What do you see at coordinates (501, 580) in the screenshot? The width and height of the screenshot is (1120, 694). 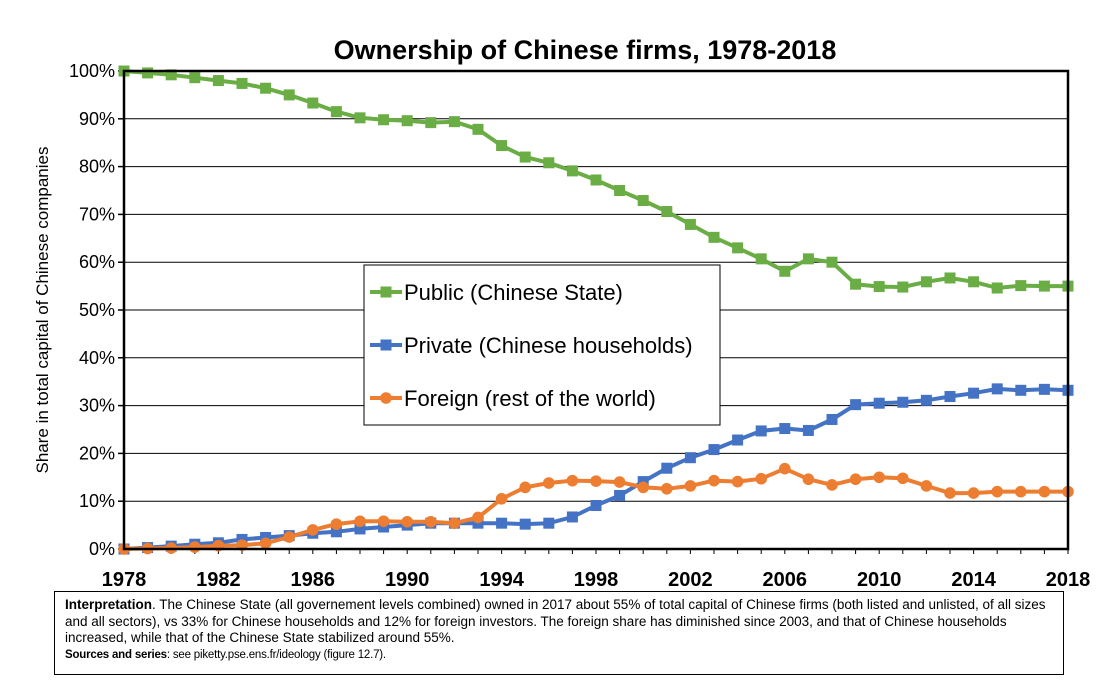 I see `x-tick-label: 1994` at bounding box center [501, 580].